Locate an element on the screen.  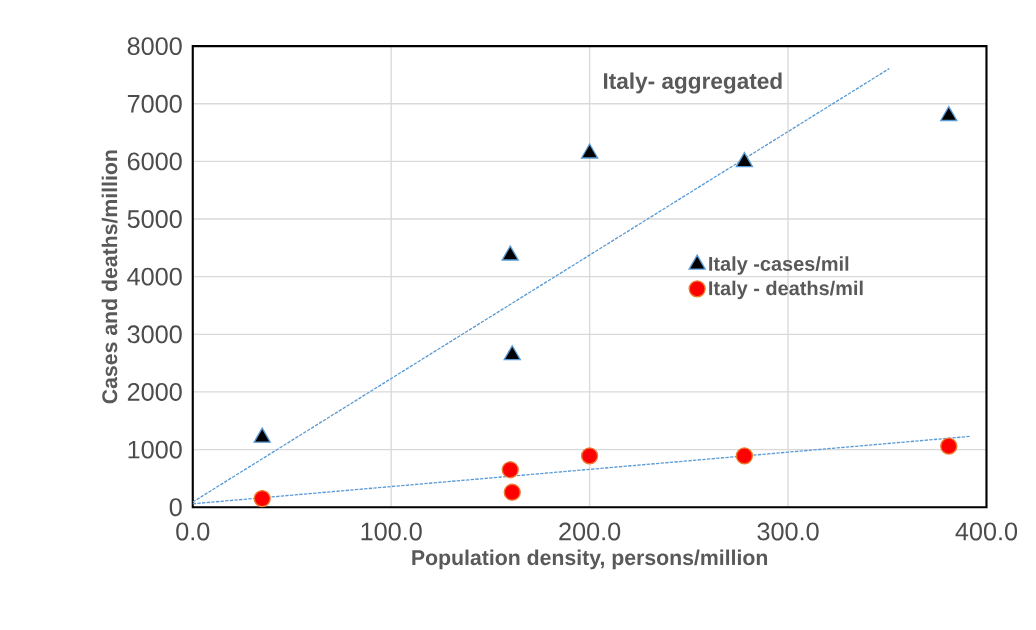
y-tick-label: 5000 is located at coordinates (154, 219).